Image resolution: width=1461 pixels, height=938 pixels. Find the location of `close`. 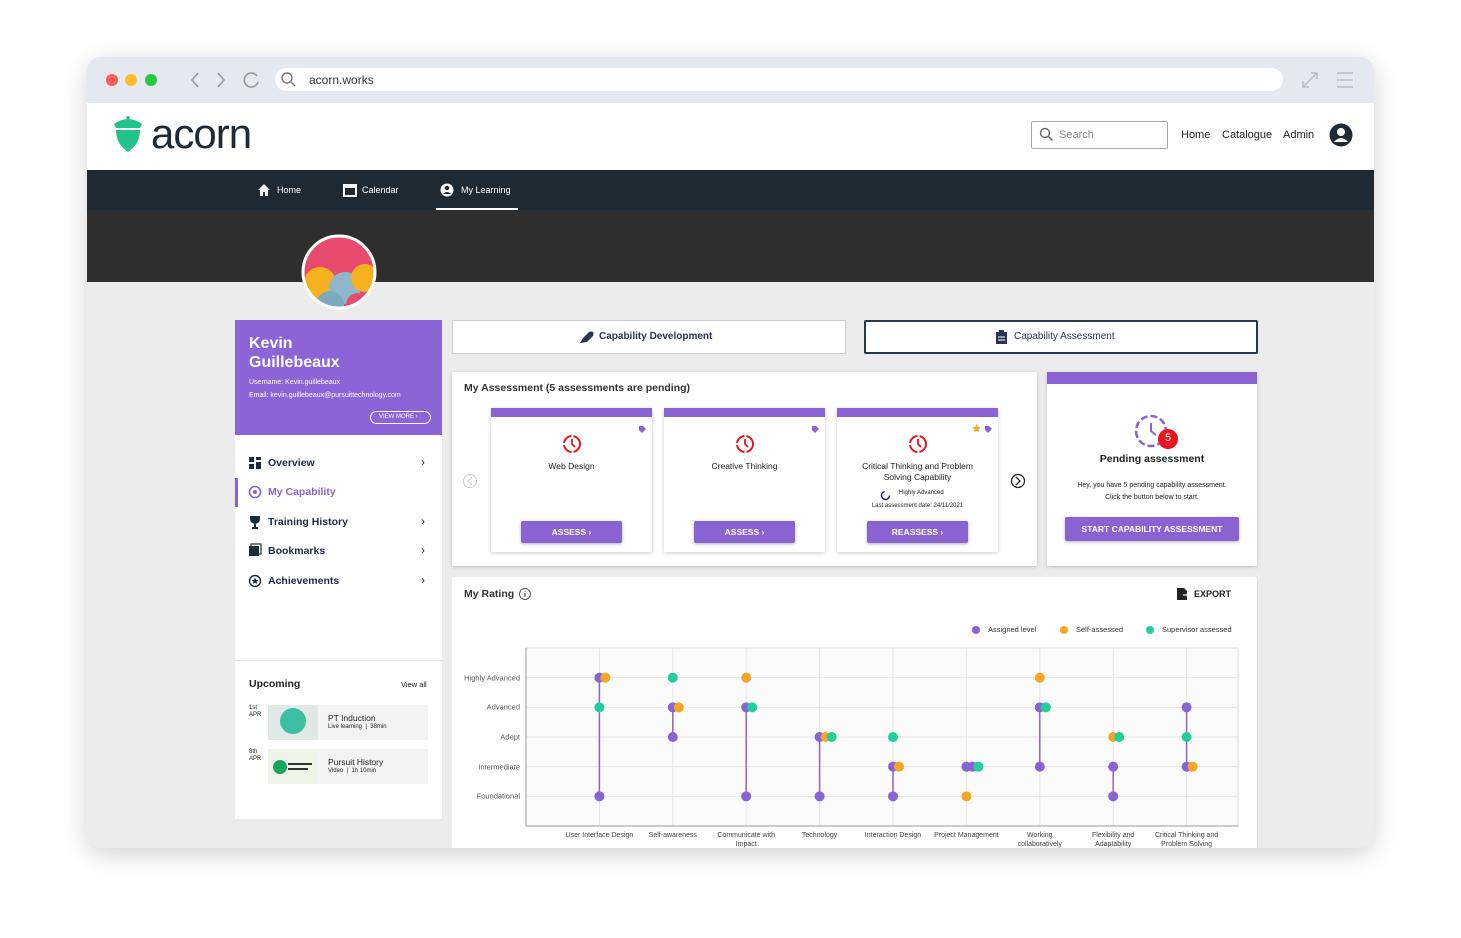

close is located at coordinates (112, 80).